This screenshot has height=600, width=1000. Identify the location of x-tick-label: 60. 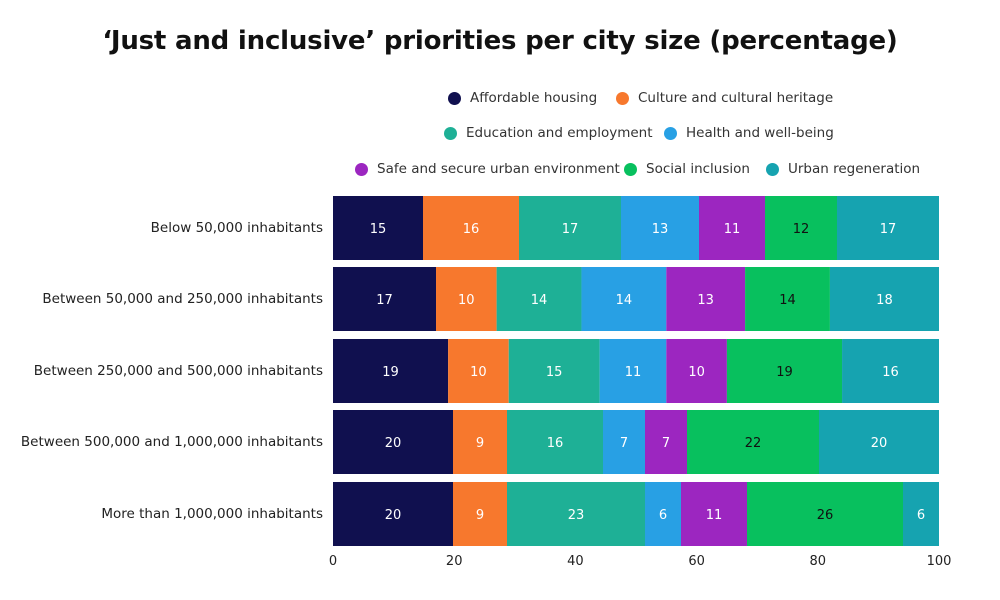
(696, 561).